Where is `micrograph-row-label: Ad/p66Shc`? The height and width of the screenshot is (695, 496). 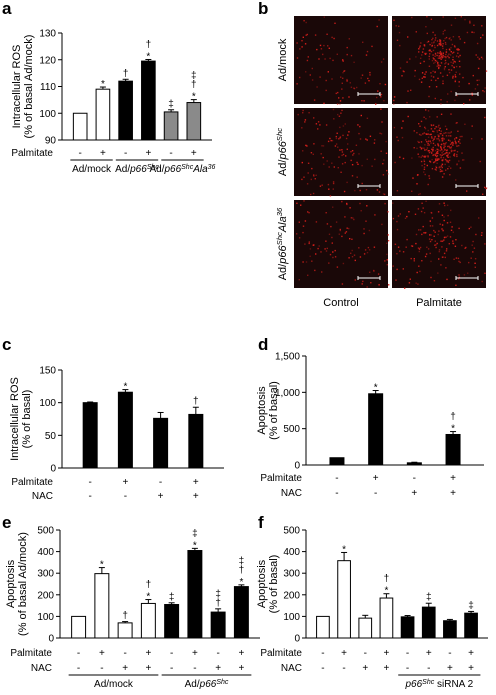 micrograph-row-label: Ad/p66Shc is located at coordinates (282, 152).